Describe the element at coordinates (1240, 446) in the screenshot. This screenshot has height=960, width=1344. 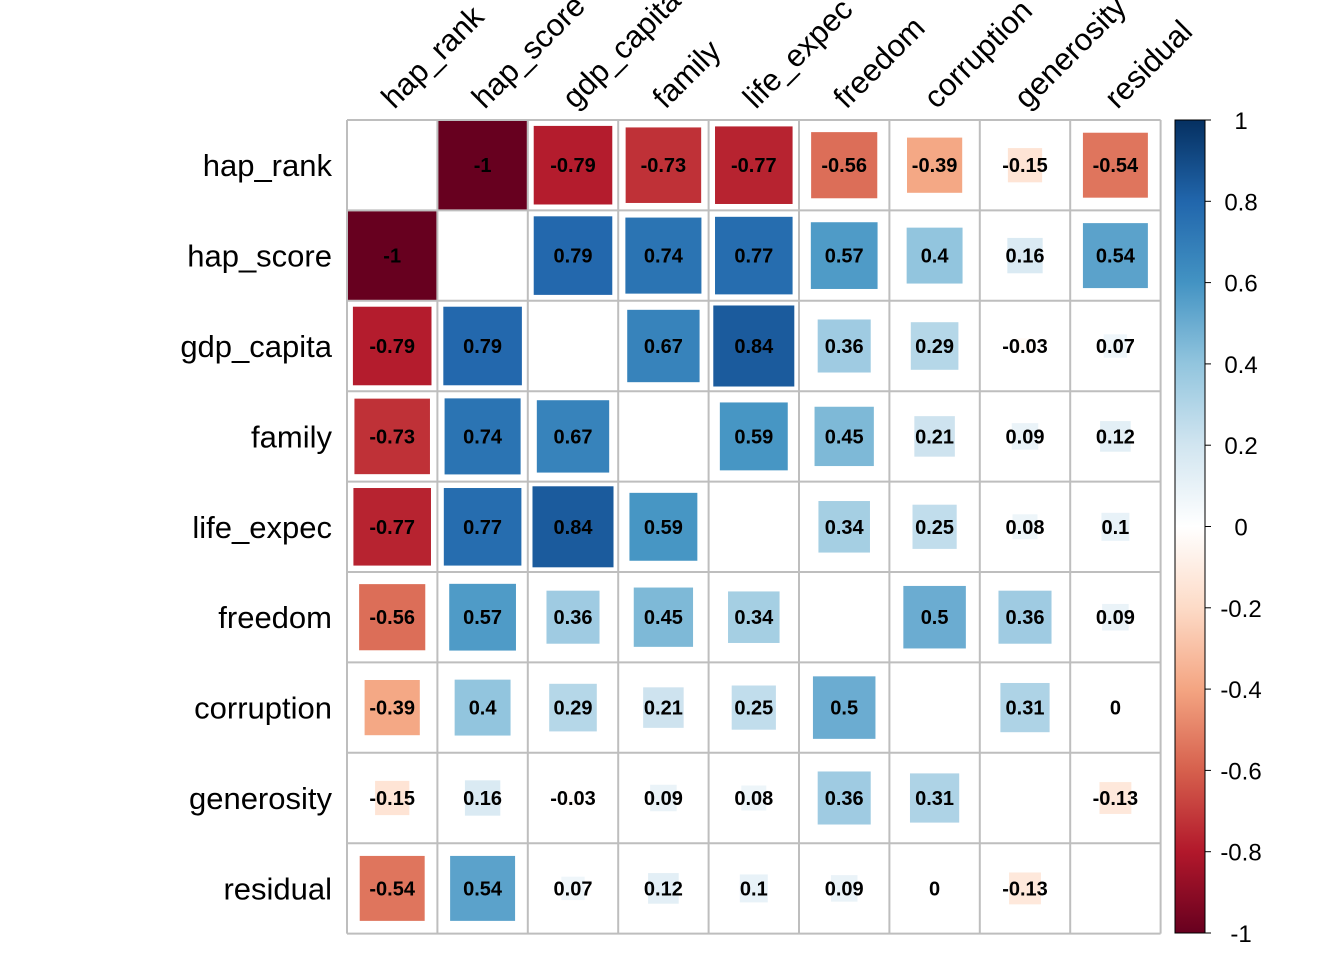
I see `legend-tick-label: 0.2` at that location.